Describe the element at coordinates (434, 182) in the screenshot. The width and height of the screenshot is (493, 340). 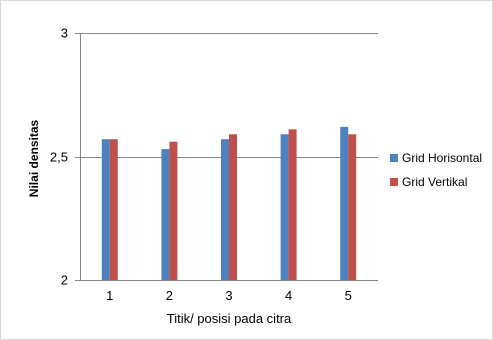
I see `legend-label: Grid Vertikal` at that location.